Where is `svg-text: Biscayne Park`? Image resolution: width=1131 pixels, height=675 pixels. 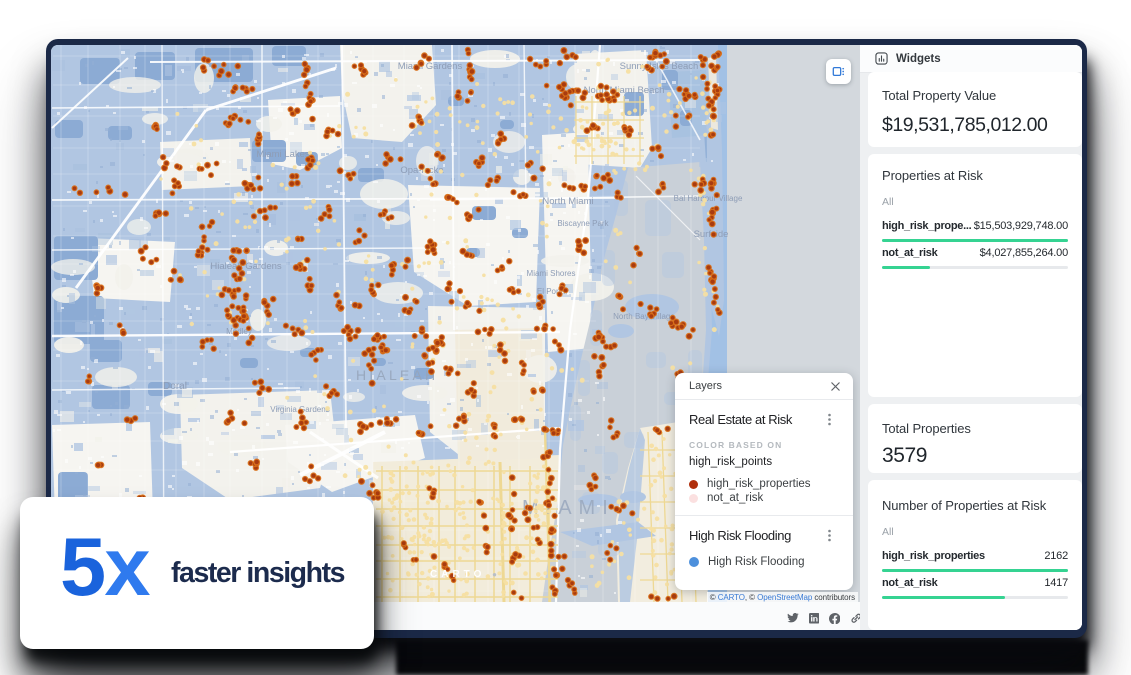 svg-text: Biscayne Park is located at coordinates (583, 223).